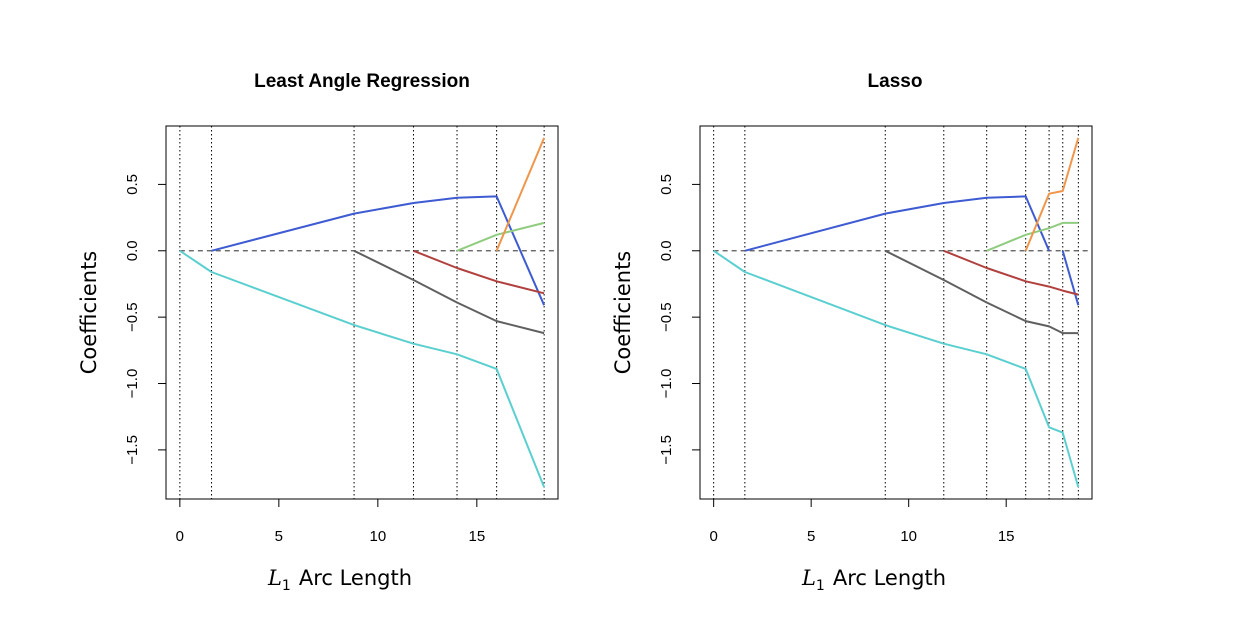 Image resolution: width=1246 pixels, height=620 pixels. I want to click on chart-title: Lasso, so click(895, 81).